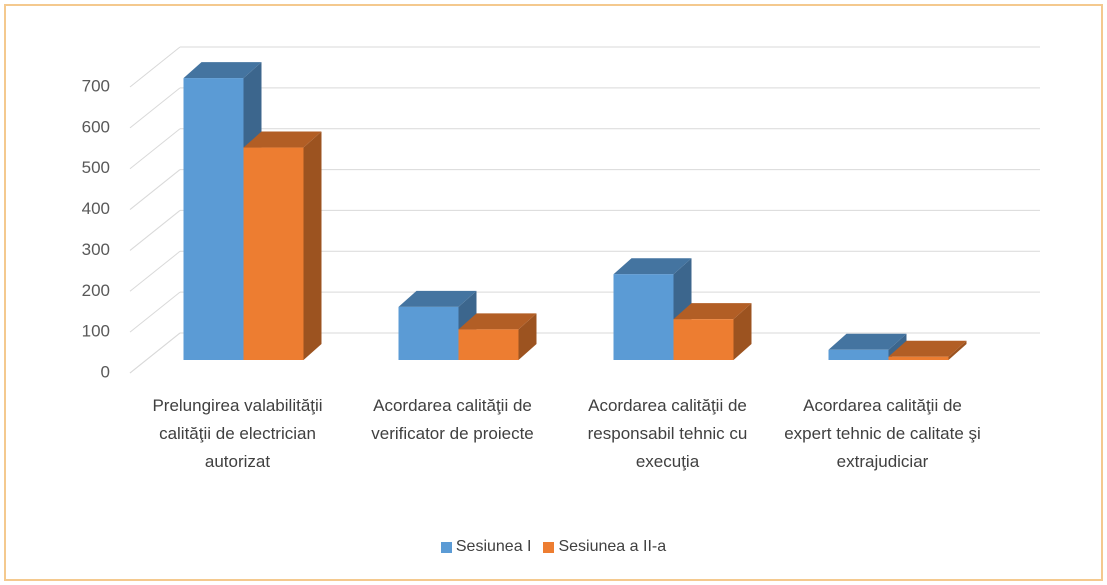 This screenshot has width=1107, height=585. I want to click on y-tick-label: 0, so click(105, 371).